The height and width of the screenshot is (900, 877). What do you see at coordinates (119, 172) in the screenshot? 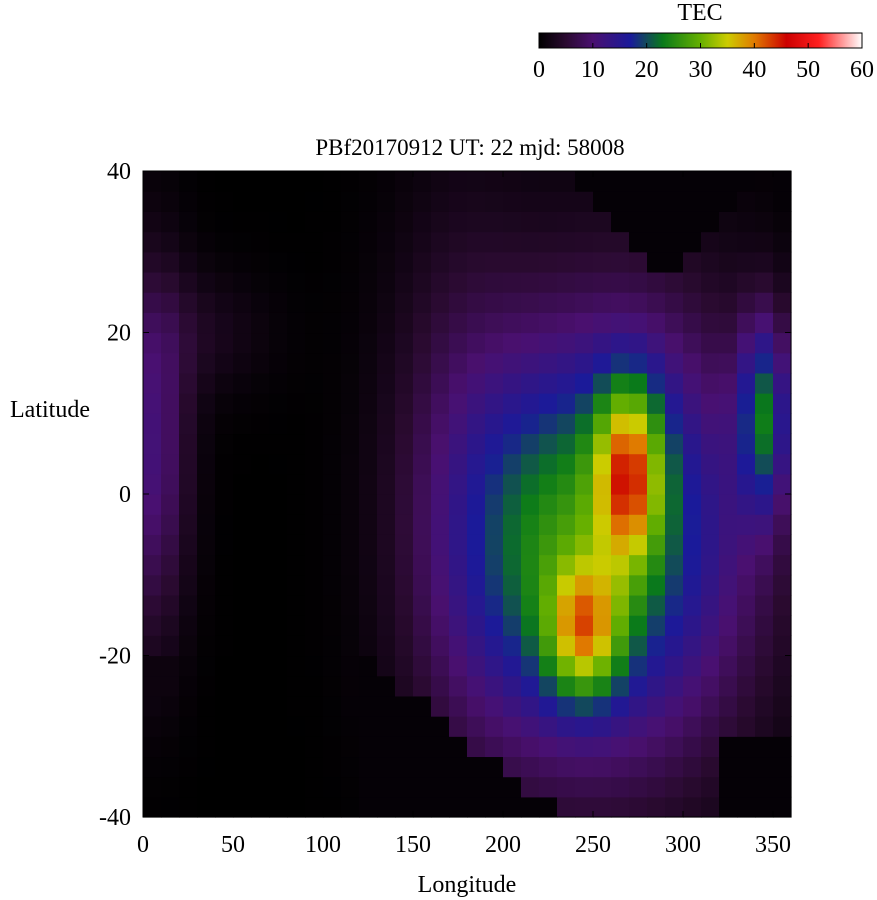
I see `y-tick-label: 40` at bounding box center [119, 172].